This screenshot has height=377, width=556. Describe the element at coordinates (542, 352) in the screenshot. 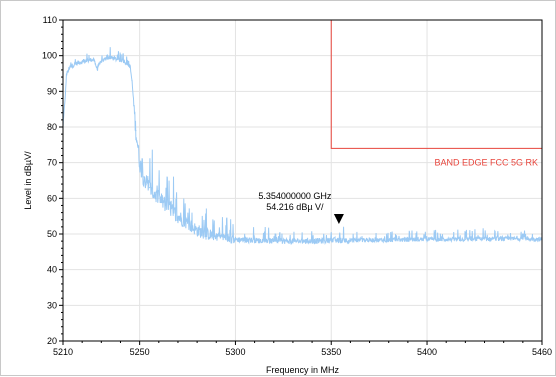

I see `x-tick-label: 5460` at that location.